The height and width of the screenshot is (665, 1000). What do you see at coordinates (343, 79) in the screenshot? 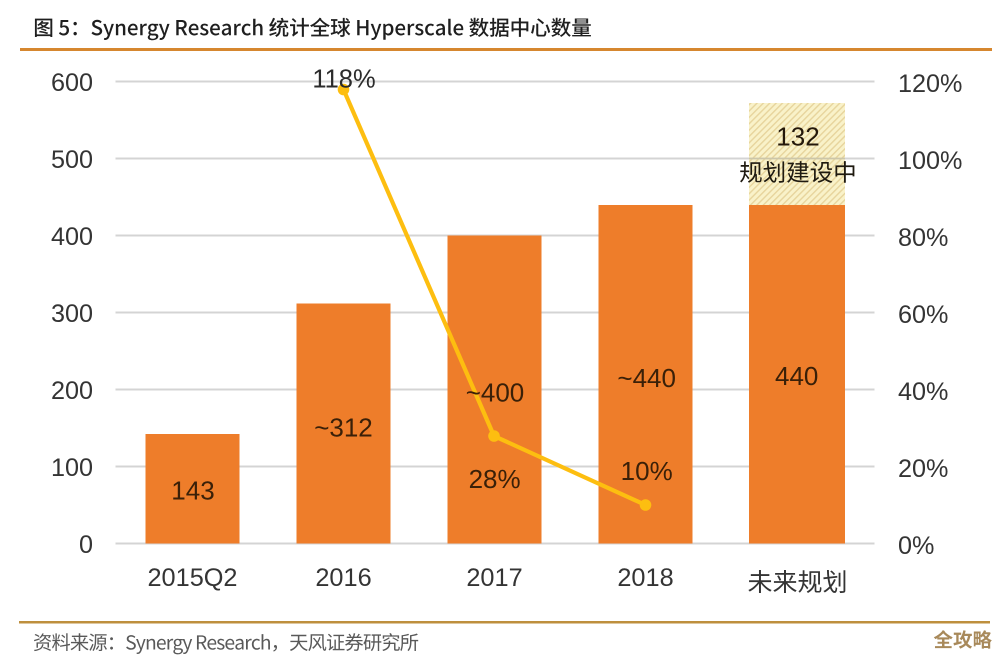
I see `svg-text: 118%` at bounding box center [343, 79].